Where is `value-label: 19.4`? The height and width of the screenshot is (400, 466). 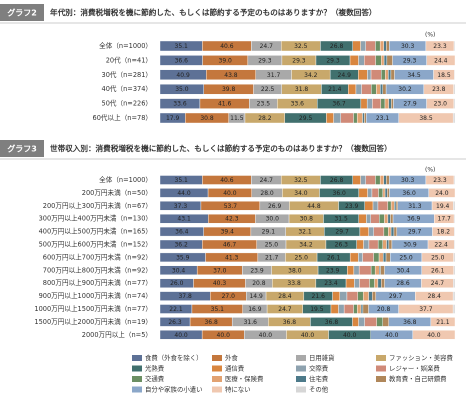 value-label: 19.4 is located at coordinates (443, 206).